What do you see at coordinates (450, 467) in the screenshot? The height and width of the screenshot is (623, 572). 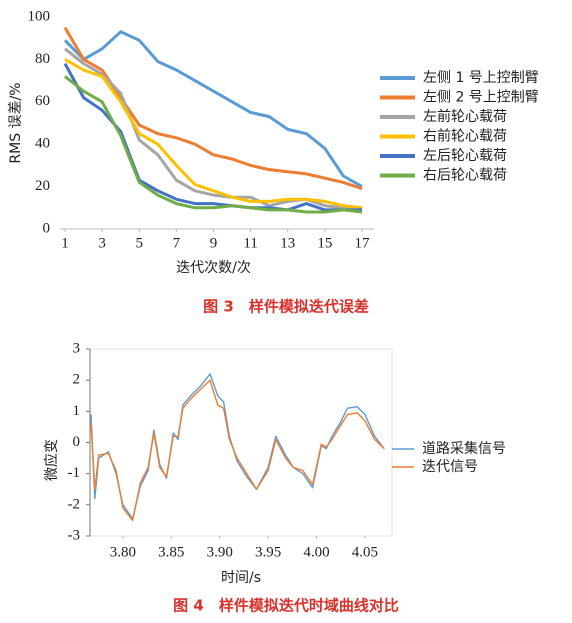 I see `legend-label: 迭代信号` at bounding box center [450, 467].